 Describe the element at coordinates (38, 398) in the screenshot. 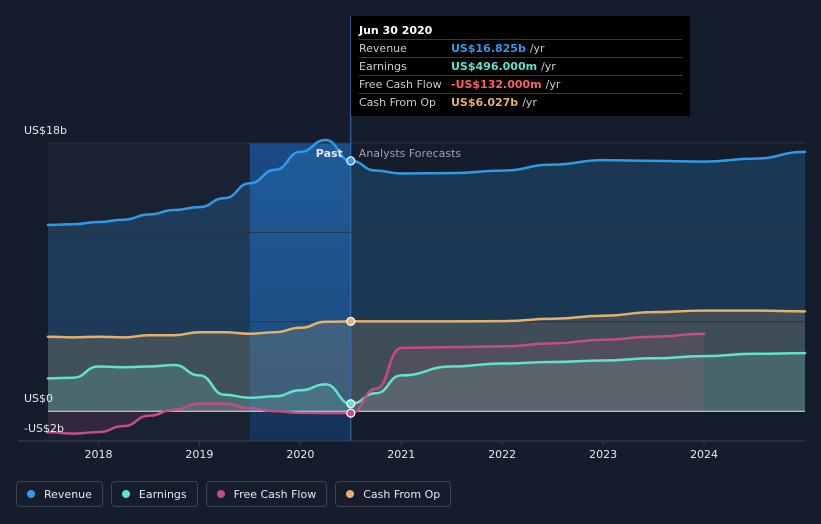

I see `y-tick-label: US$0` at that location.